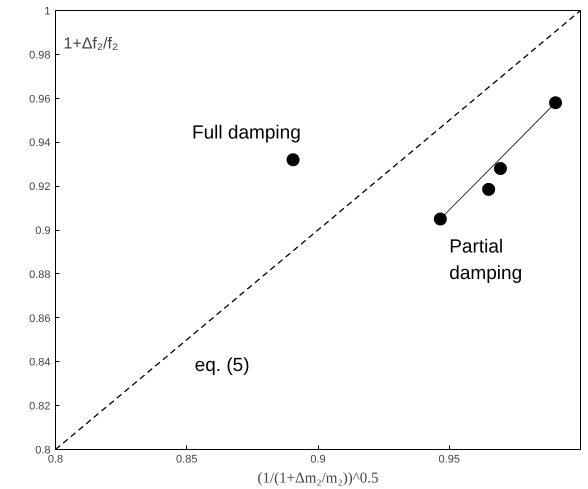 The height and width of the screenshot is (489, 588). Describe the element at coordinates (318, 460) in the screenshot. I see `x-tick-label: 0.9` at that location.